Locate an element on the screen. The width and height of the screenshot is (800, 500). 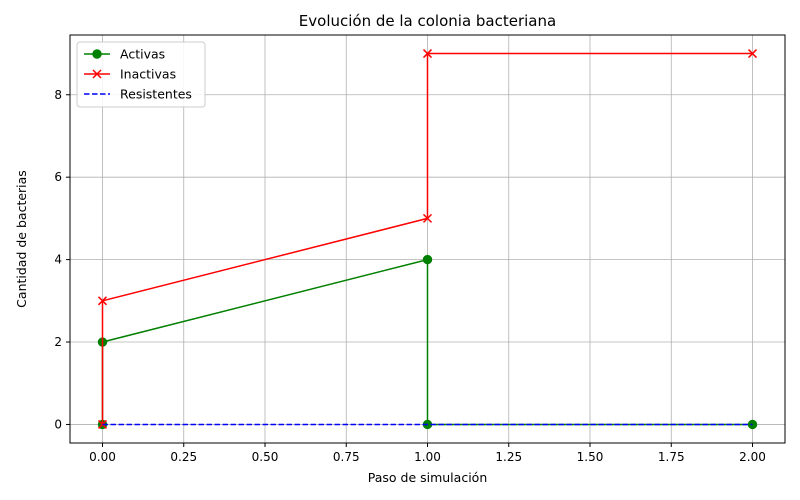
data-point-activas is located at coordinates (427, 259).